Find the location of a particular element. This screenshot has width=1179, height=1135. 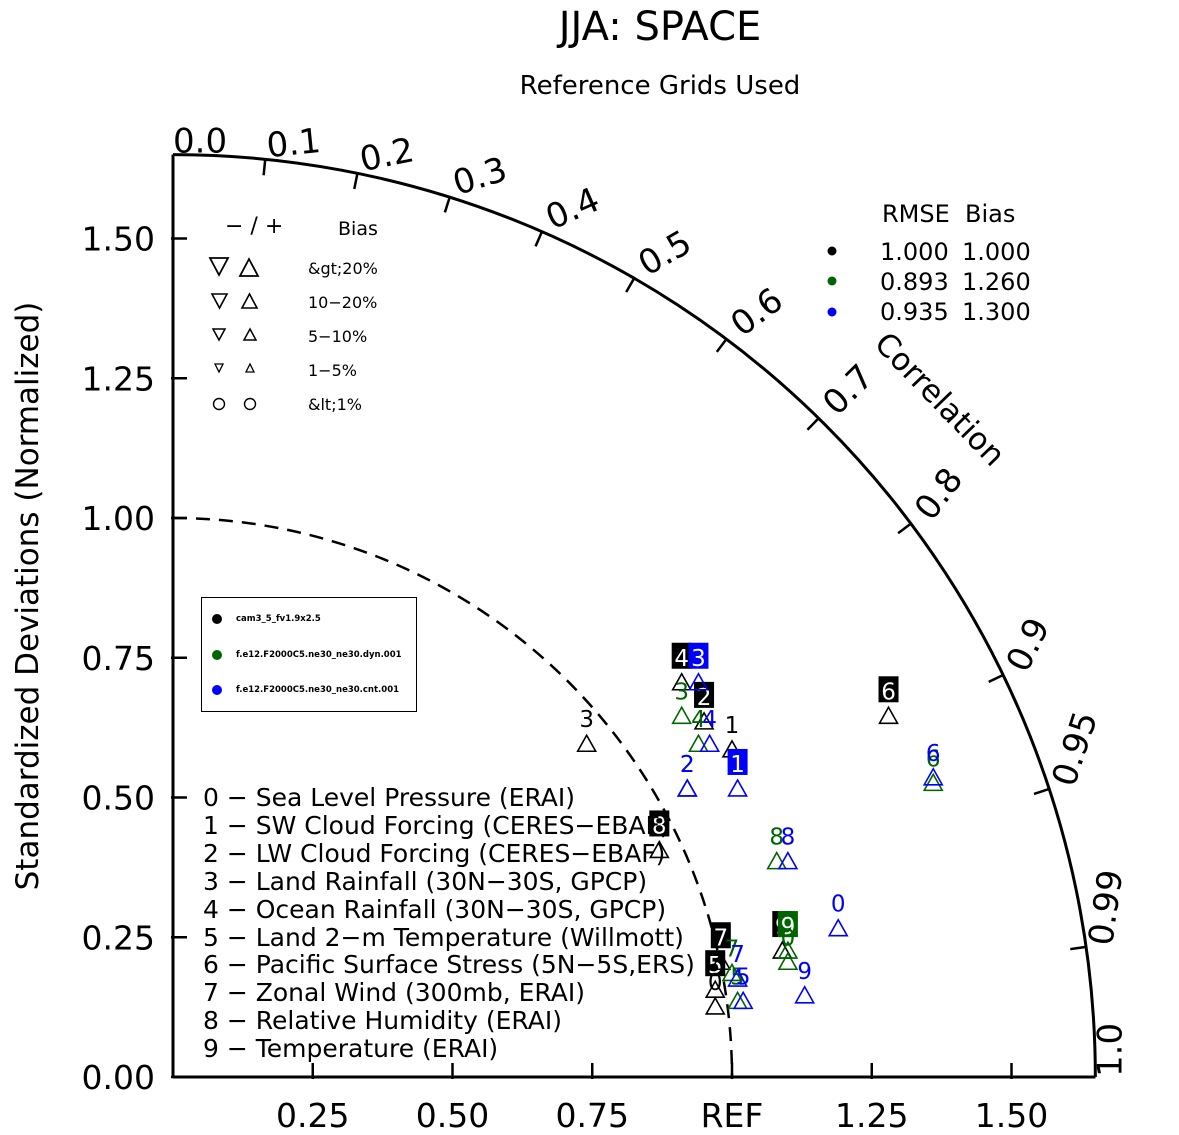

rmse-row-3-bias: 1.300 is located at coordinates (996, 312).